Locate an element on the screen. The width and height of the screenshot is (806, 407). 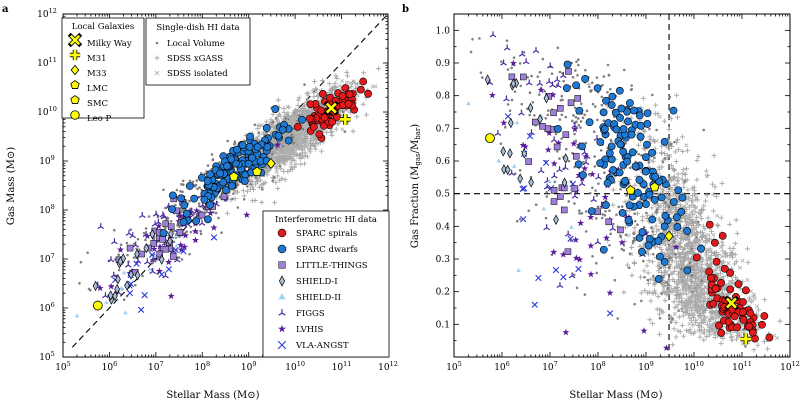
legend-label-lmc: LMC is located at coordinates (97, 89).